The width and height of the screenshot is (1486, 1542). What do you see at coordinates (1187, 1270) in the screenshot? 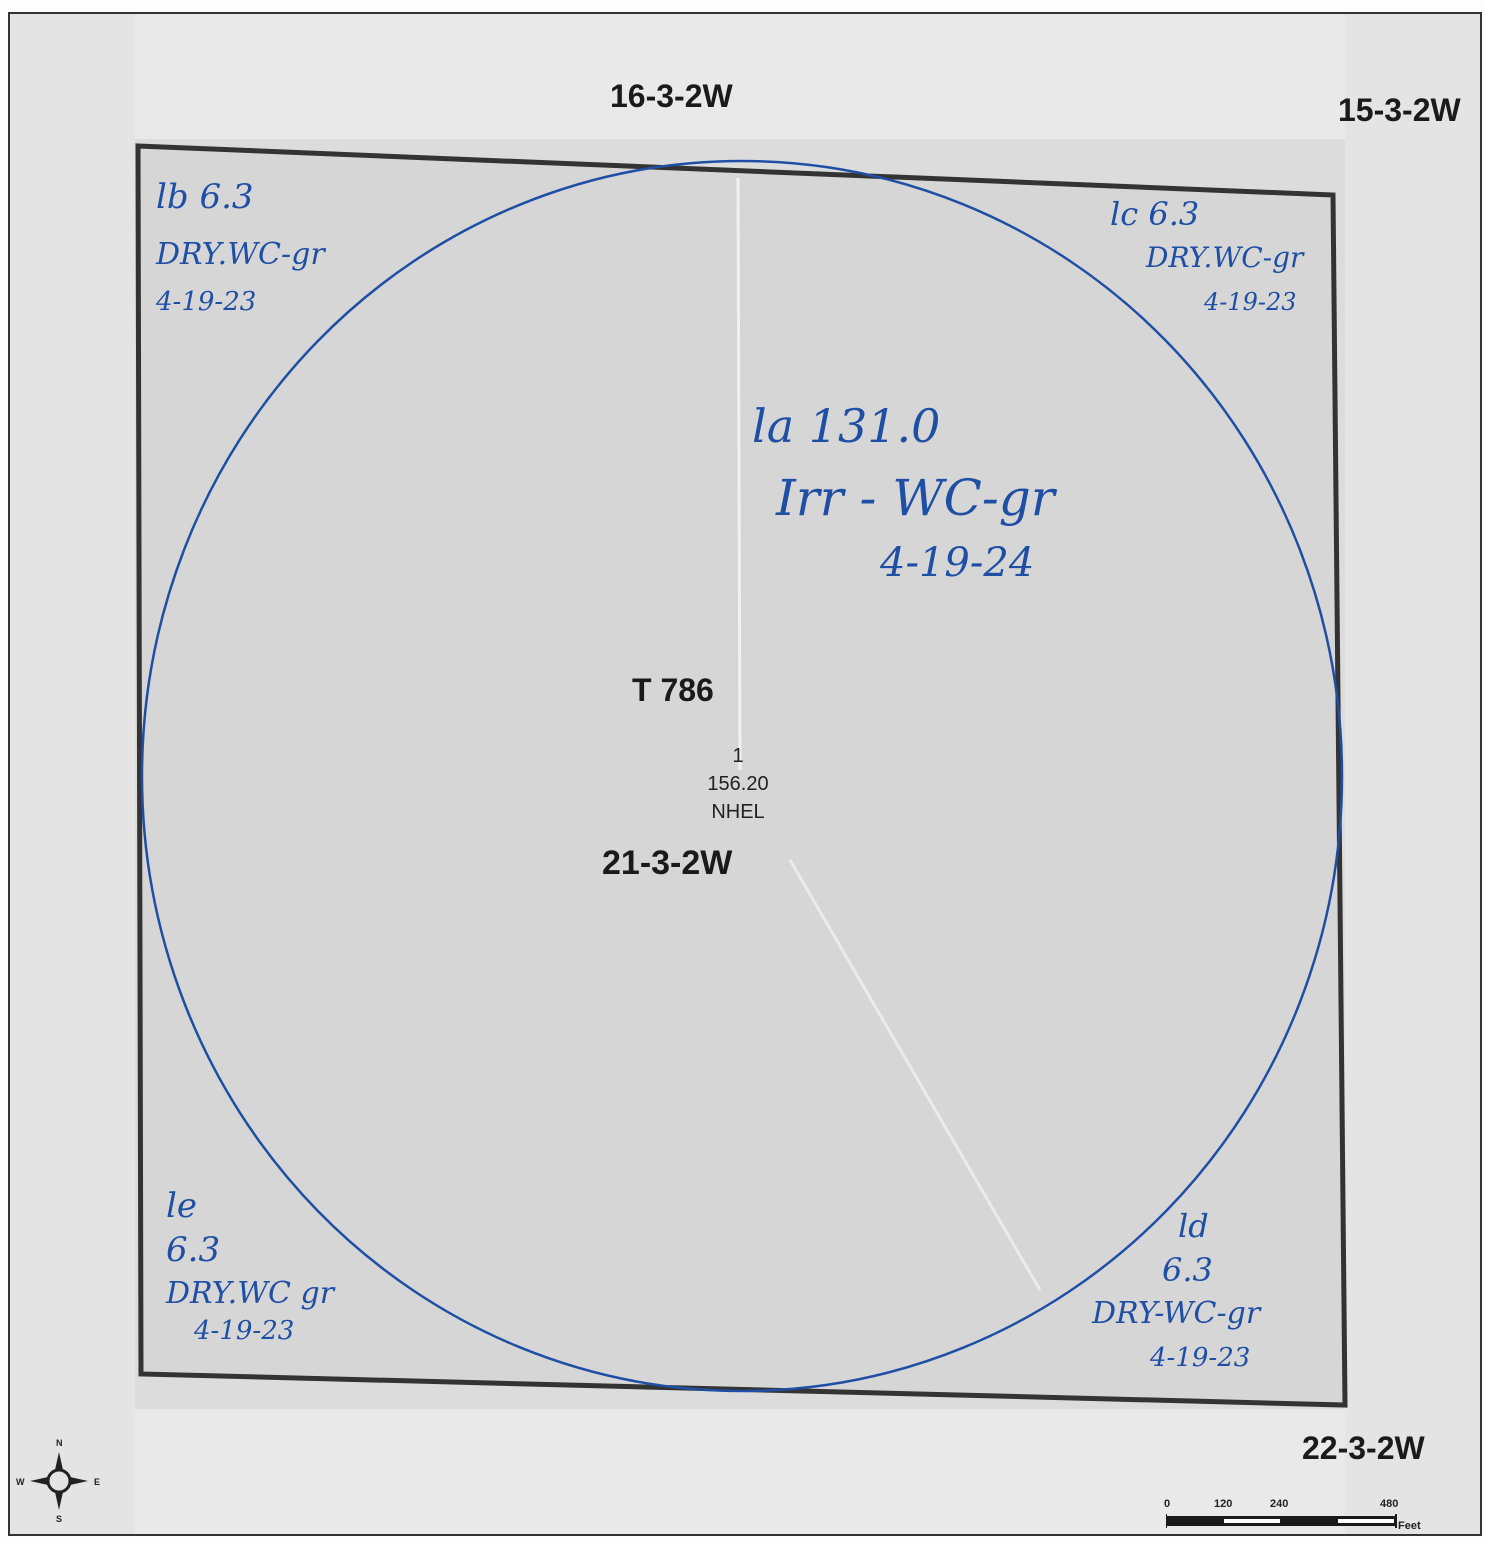
I see `subfield-1d-acres: 6.3` at bounding box center [1187, 1270].